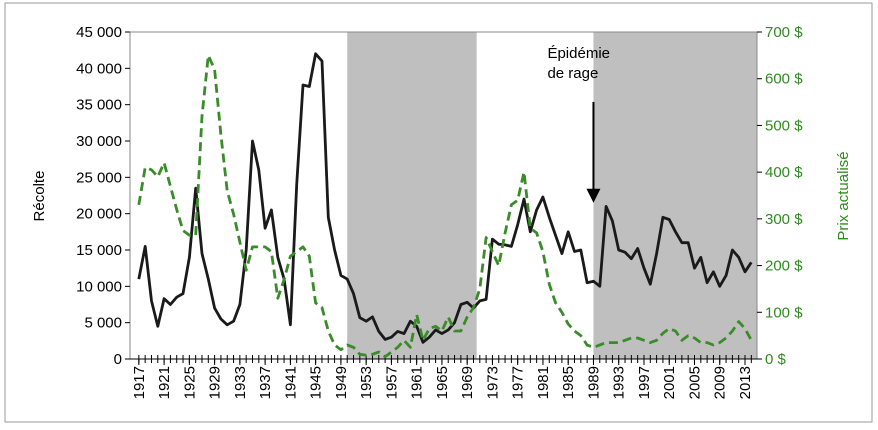 The image size is (878, 430). I want to click on x-tick-label: 1969, so click(467, 382).